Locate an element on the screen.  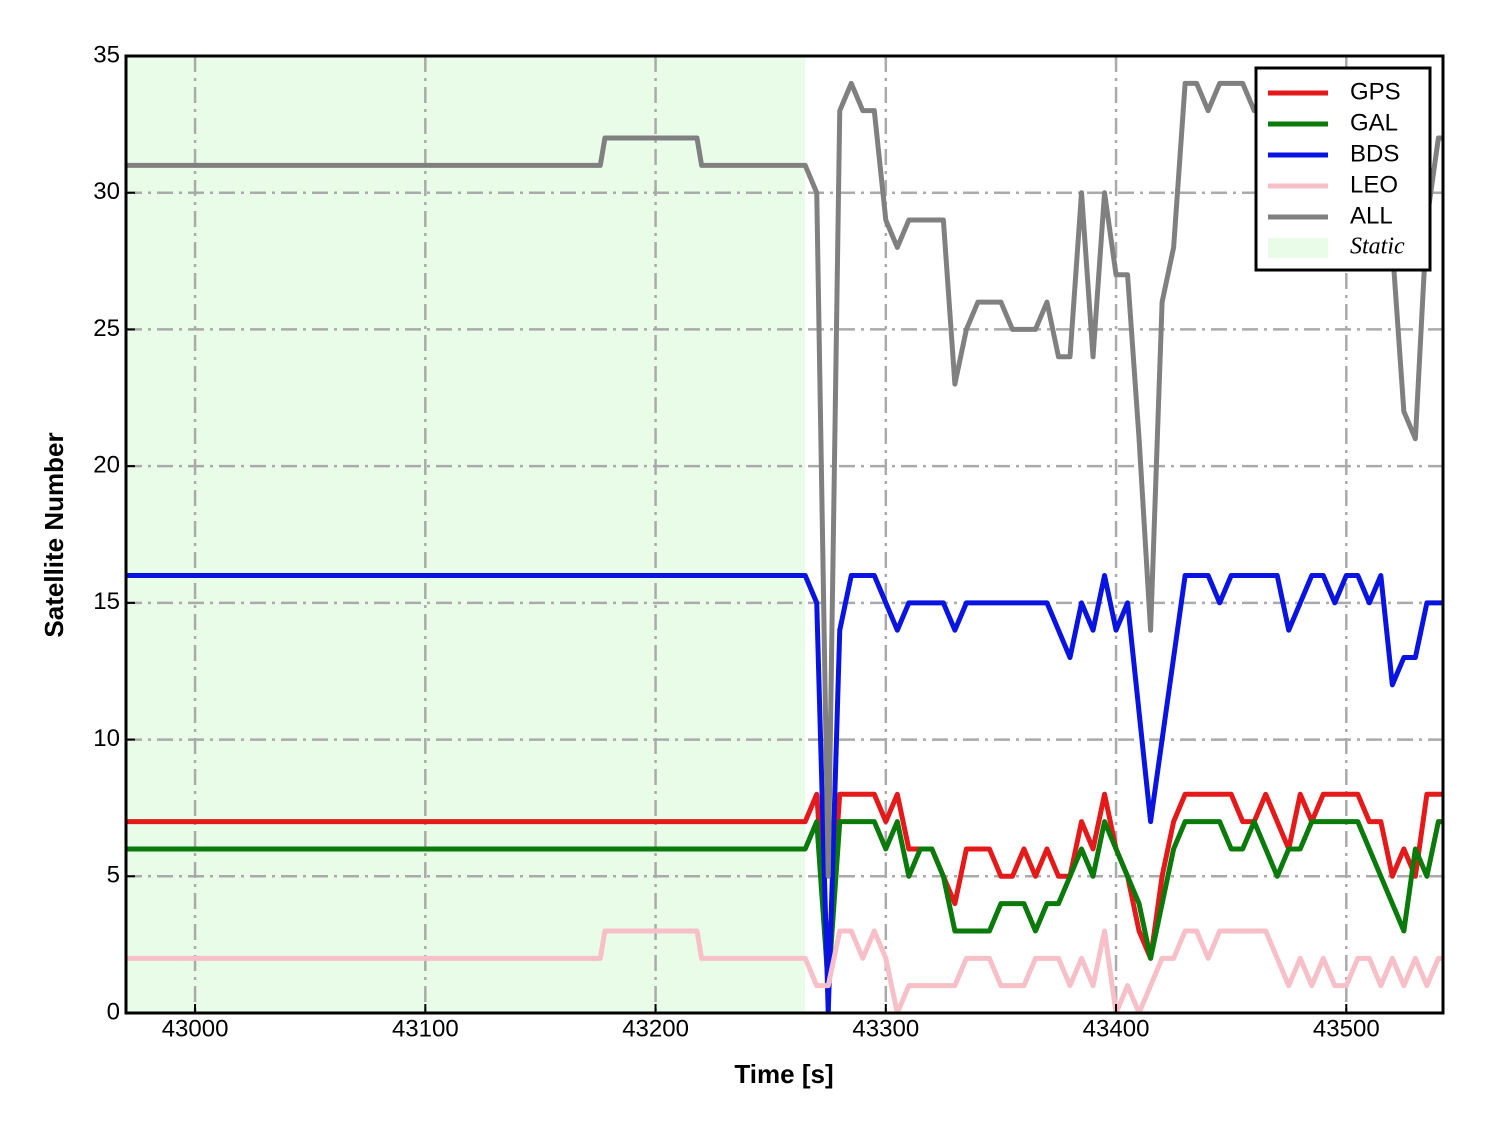
x-tick-label: 43200 is located at coordinates (655, 1028).